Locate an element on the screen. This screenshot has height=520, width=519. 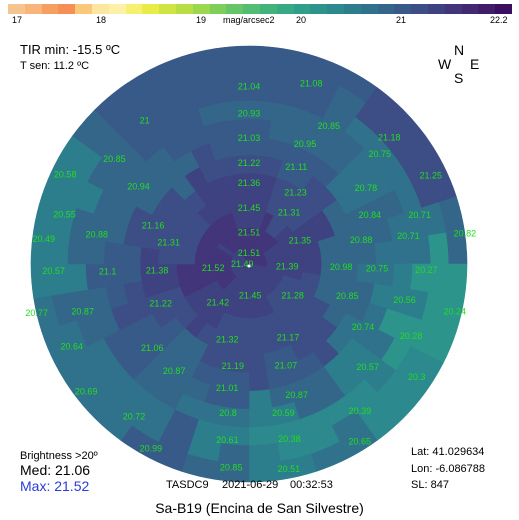
lat-label: Lat: is located at coordinates (420, 452).